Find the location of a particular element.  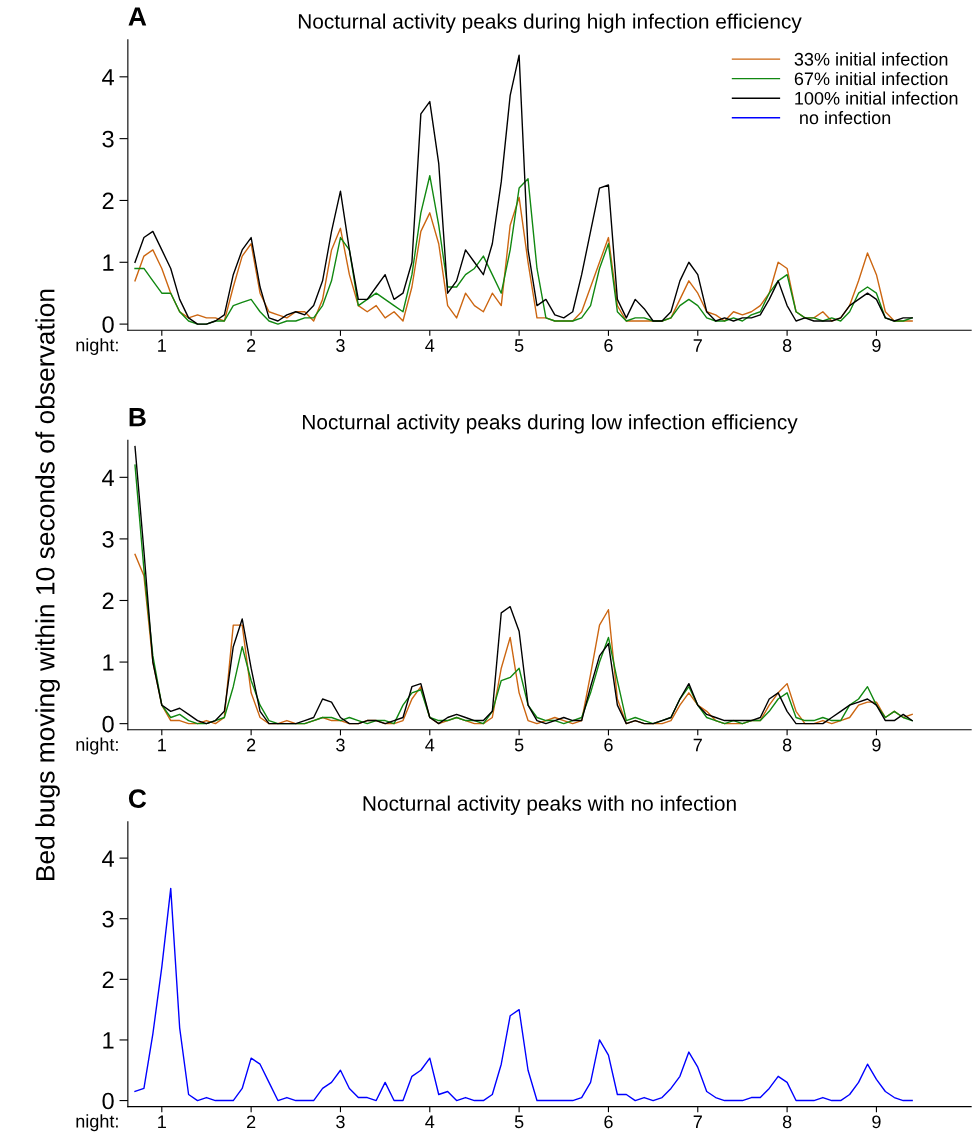

text: A is located at coordinates (137, 16).